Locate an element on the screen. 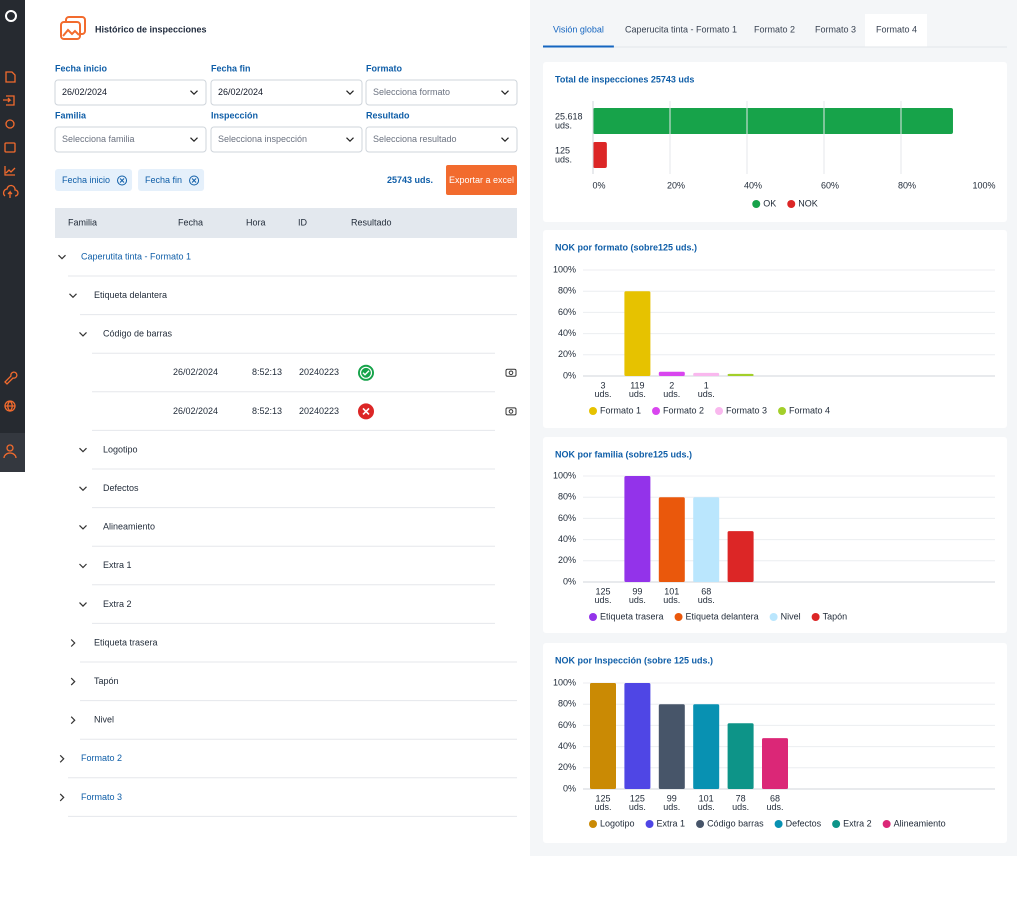 This screenshot has height=907, width=1017. icon-user is located at coordinates (10, 451).